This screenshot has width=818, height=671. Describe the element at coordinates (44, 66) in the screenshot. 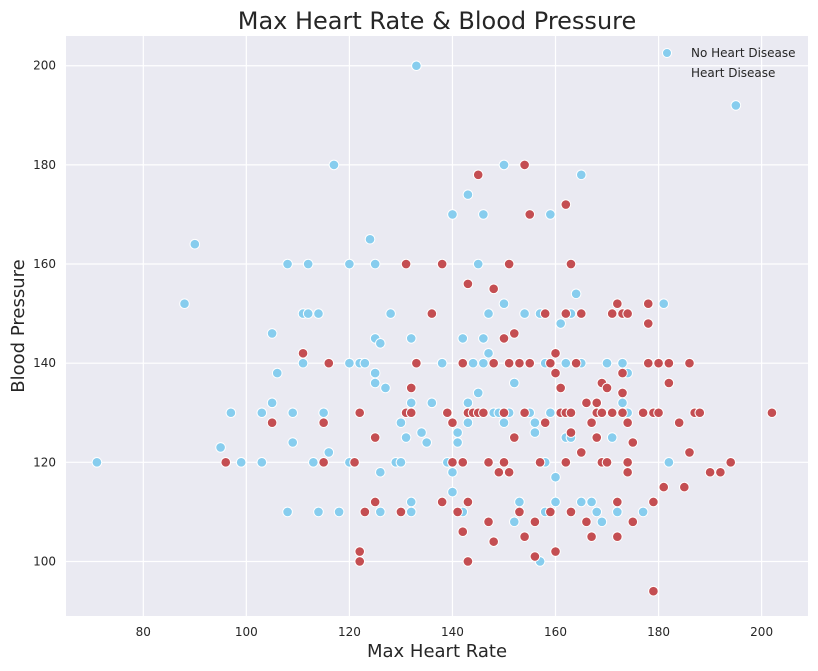

I see `y-tick-label: 200` at that location.